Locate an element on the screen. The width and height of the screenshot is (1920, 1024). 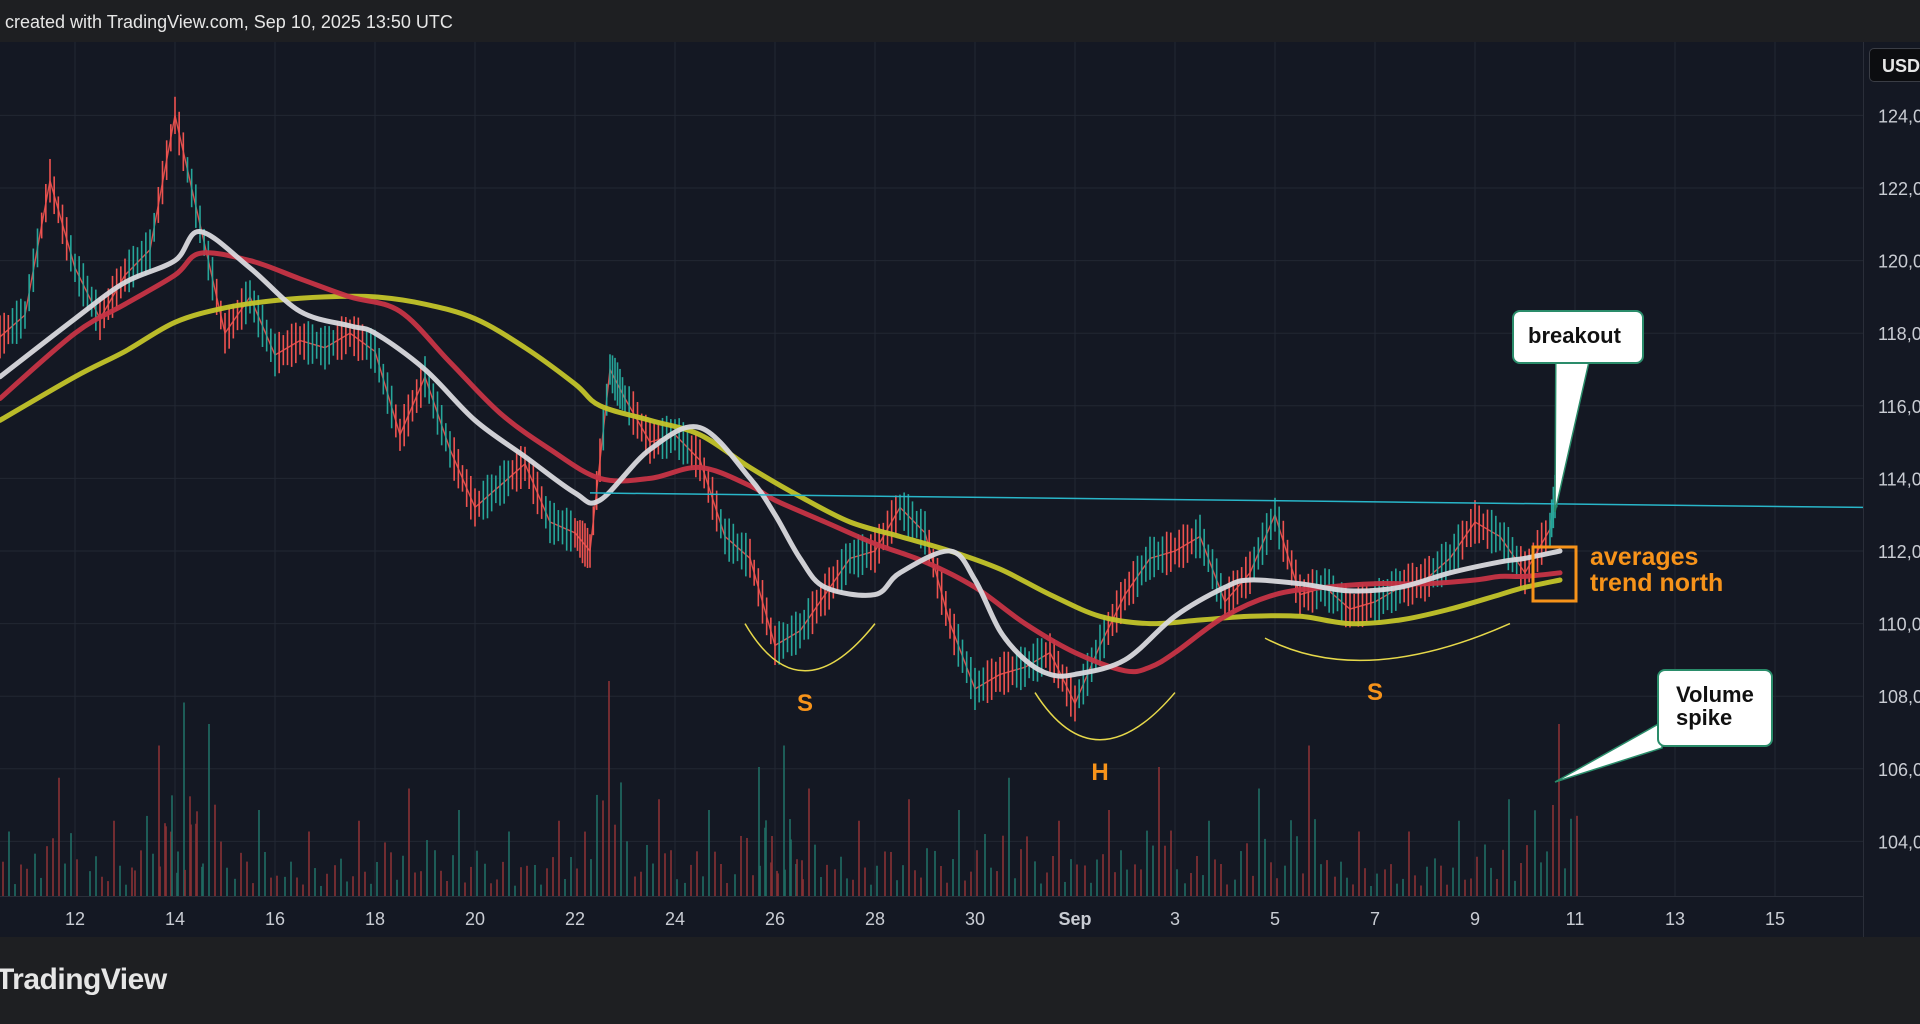
price-tick-label: 106,0 is located at coordinates (1899, 770).